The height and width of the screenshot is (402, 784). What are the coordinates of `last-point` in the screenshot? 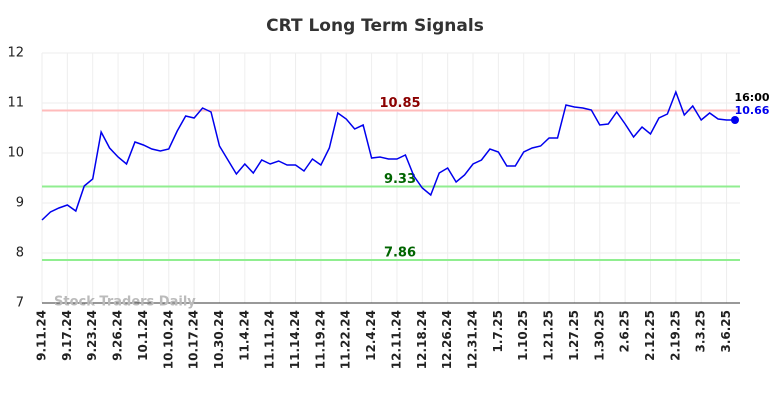 It's located at (735, 120).